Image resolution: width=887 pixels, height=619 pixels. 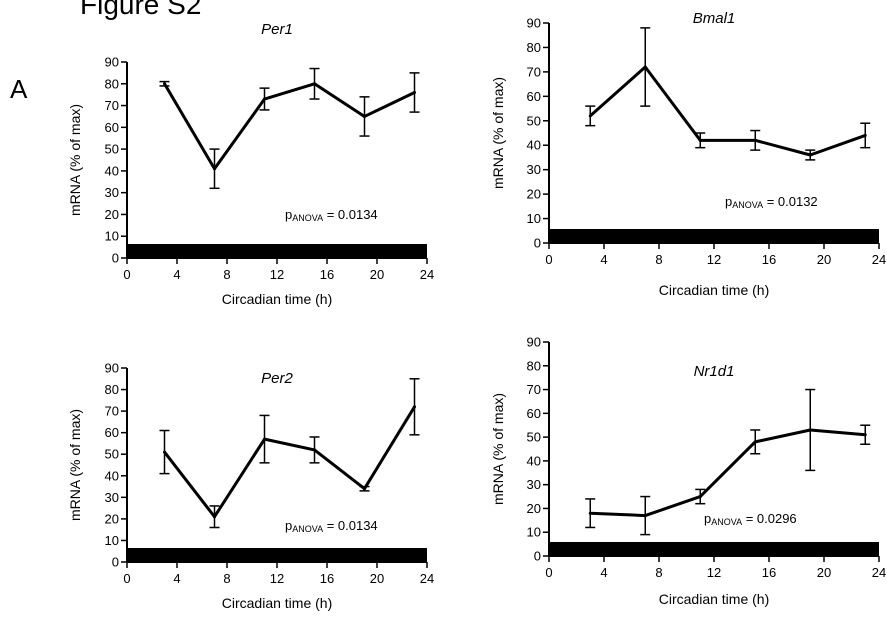 I want to click on p-value-annotation: pANOVA = 0.0132, so click(x=771, y=202).